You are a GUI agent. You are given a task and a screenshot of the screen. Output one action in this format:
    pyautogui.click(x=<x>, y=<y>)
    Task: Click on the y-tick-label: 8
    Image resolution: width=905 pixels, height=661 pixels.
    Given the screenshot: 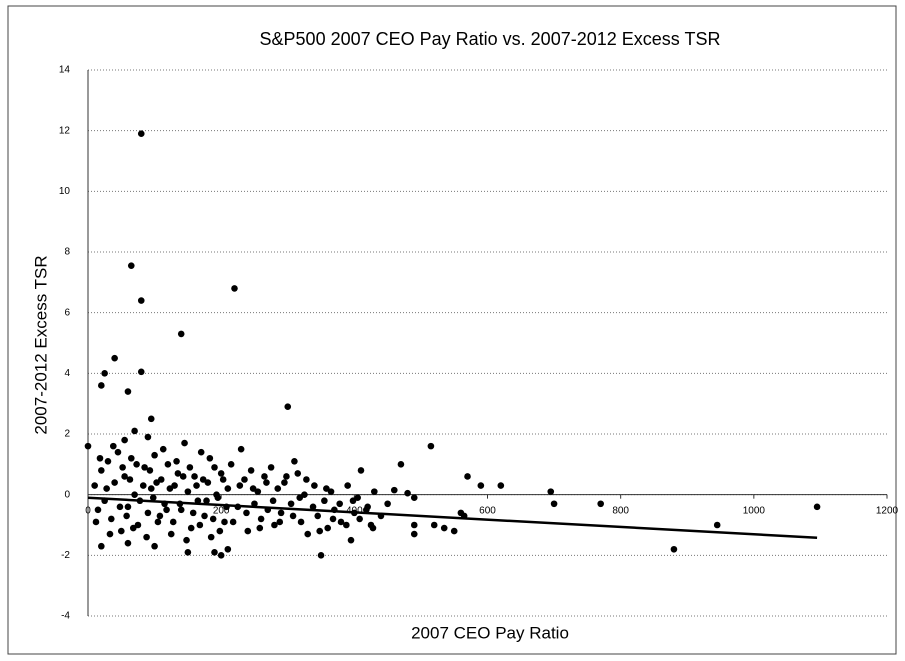 What is the action you would take?
    pyautogui.click(x=67, y=252)
    